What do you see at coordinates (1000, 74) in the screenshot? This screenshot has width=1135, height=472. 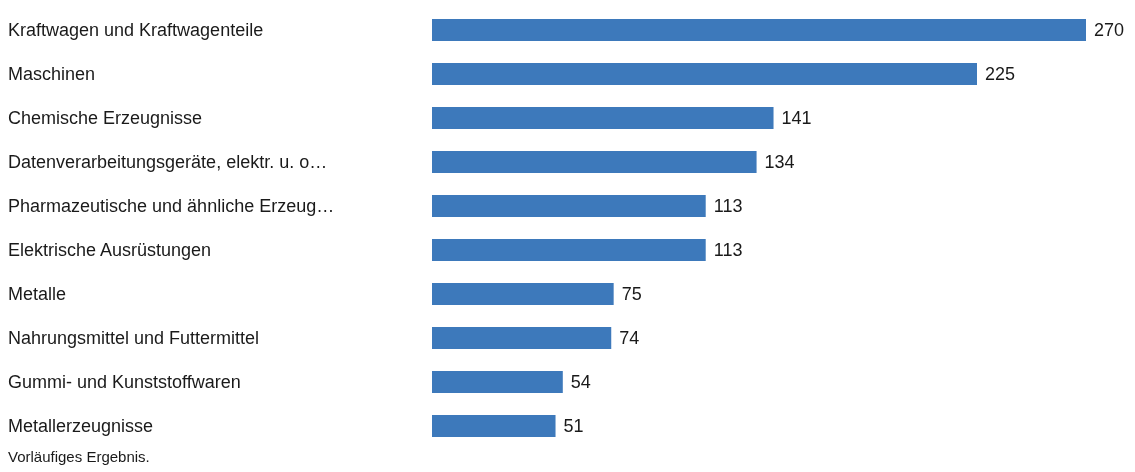 I see `data-label: 225` at bounding box center [1000, 74].